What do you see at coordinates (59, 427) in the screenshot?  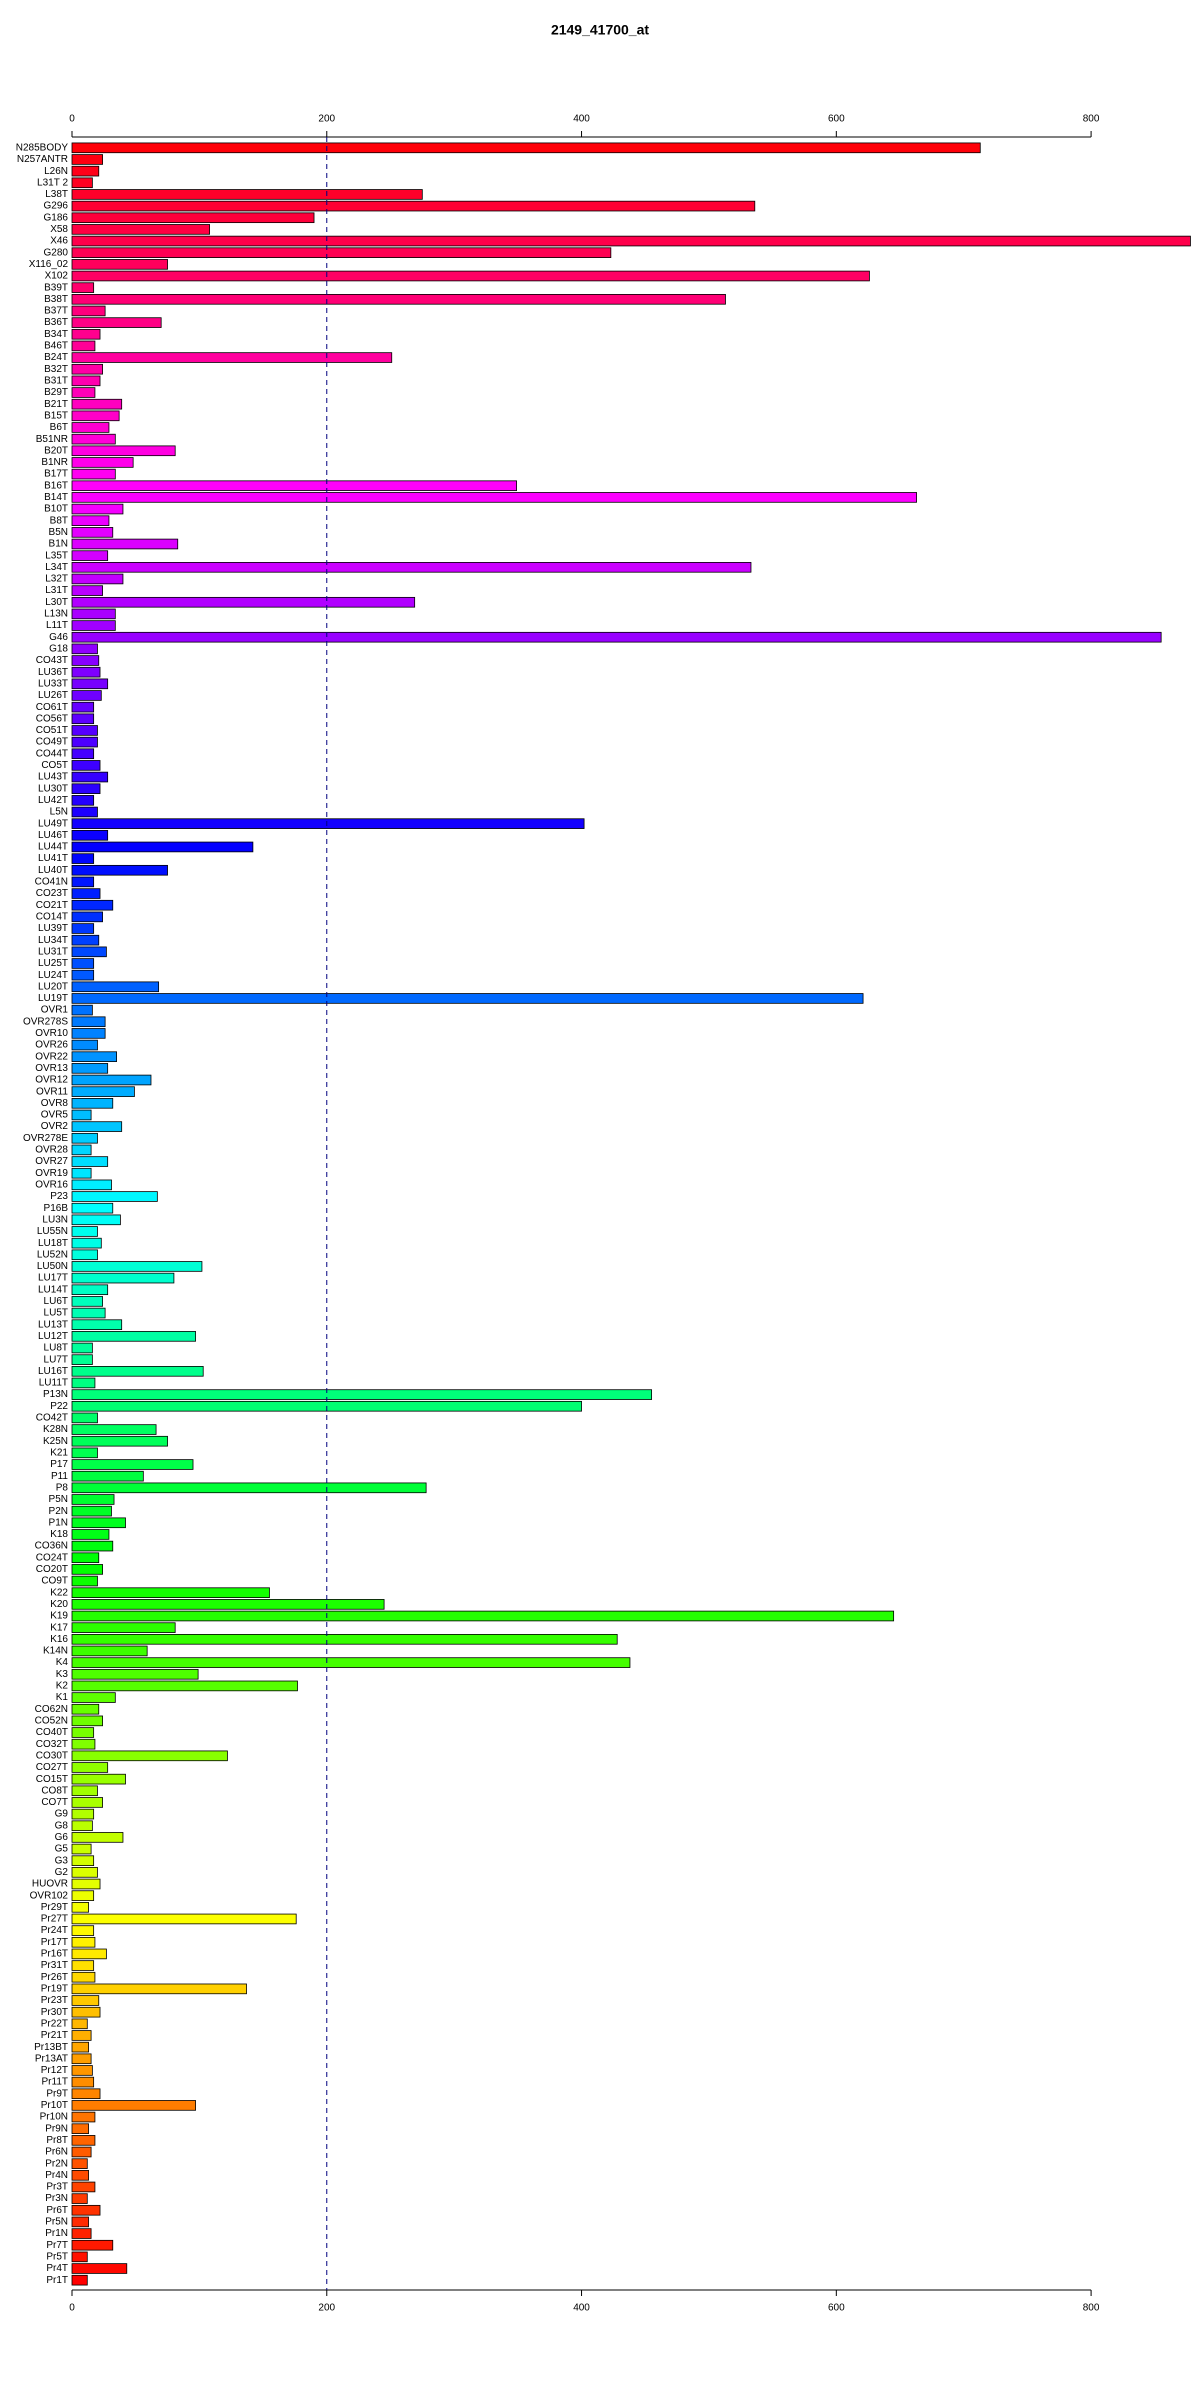 I see `y-tick-label: B6T` at bounding box center [59, 427].